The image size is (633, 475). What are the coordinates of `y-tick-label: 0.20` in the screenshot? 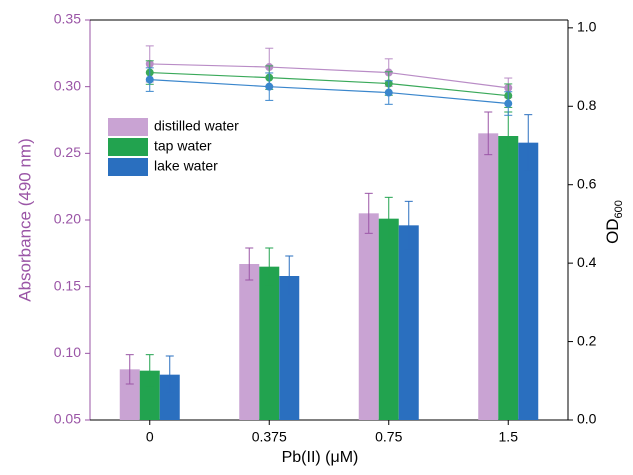 It's located at (67, 219).